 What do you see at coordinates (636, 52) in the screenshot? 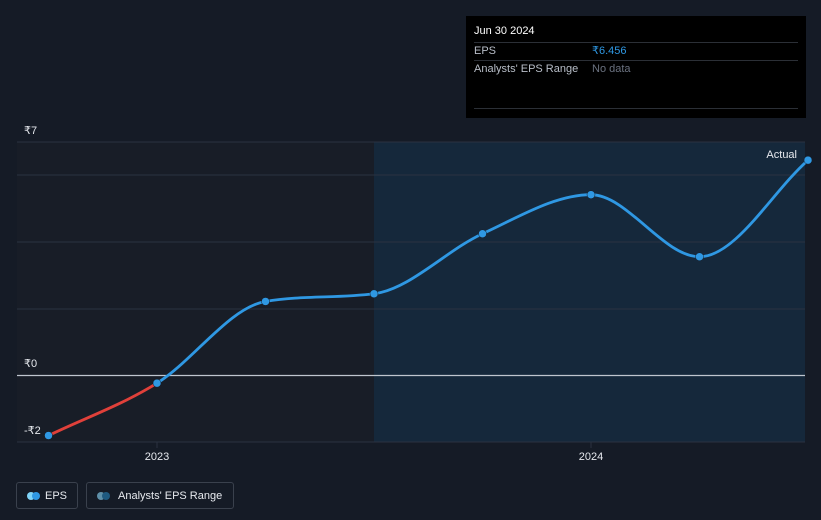
I see `tooltip-row-eps: EPS ₹6.456` at bounding box center [636, 52].